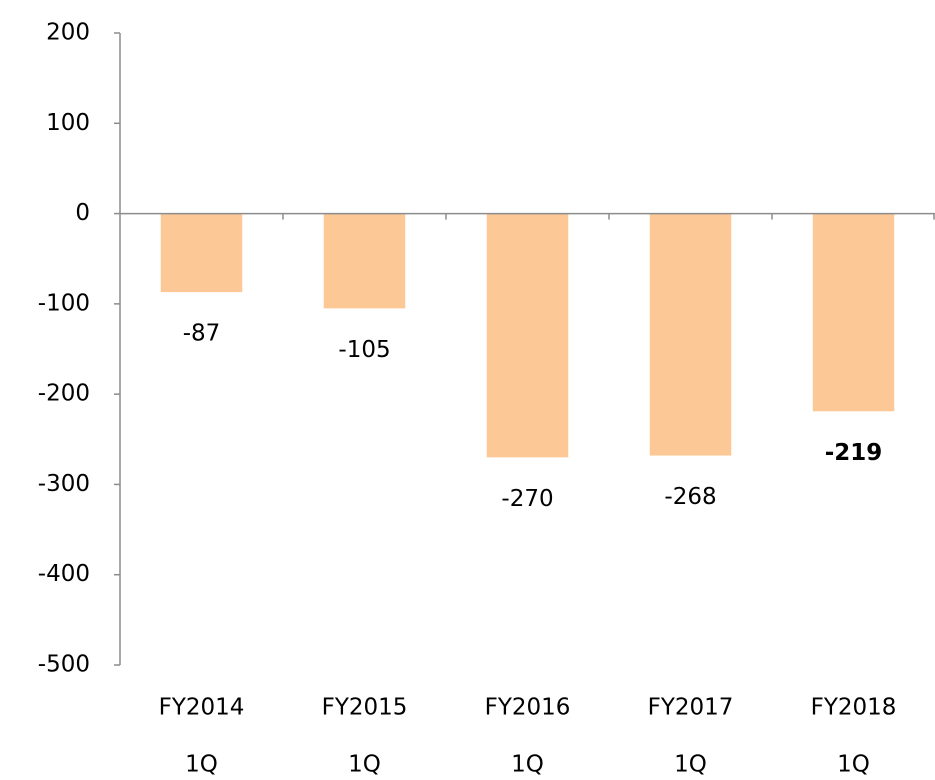 The height and width of the screenshot is (780, 935). I want to click on y-tick-label: -500, so click(64, 665).